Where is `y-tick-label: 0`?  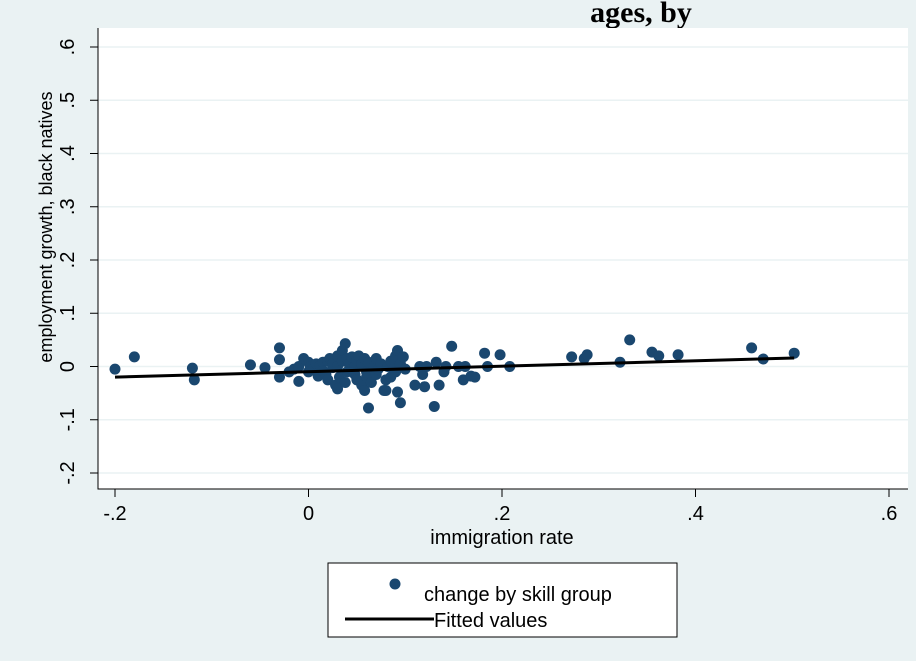 y-tick-label: 0 is located at coordinates (68, 366).